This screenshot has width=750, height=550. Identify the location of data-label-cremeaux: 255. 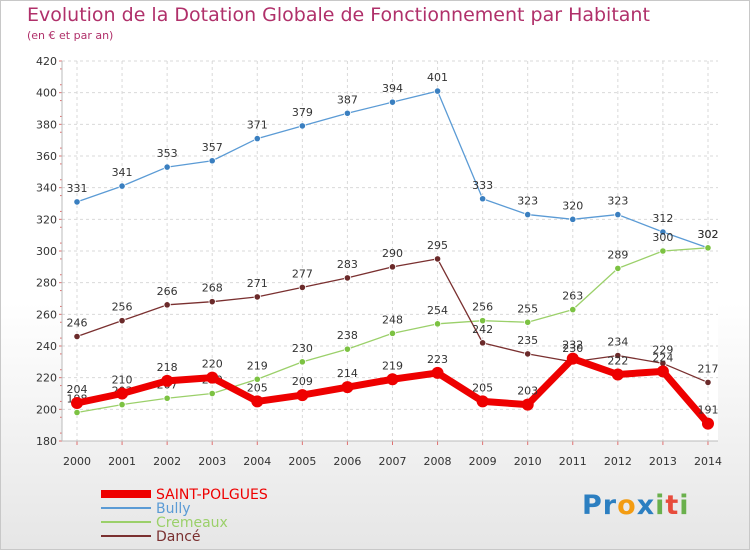
(527, 308).